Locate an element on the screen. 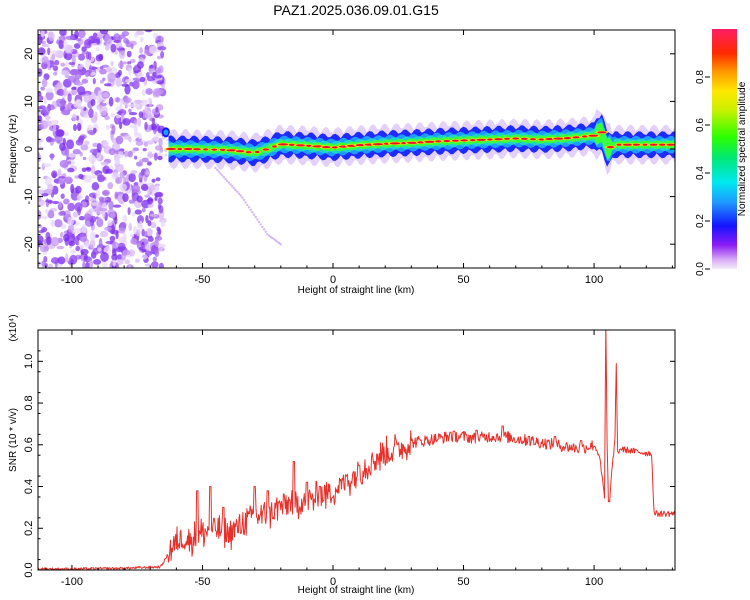 The height and width of the screenshot is (600, 750). edge-blob-core is located at coordinates (166, 132).